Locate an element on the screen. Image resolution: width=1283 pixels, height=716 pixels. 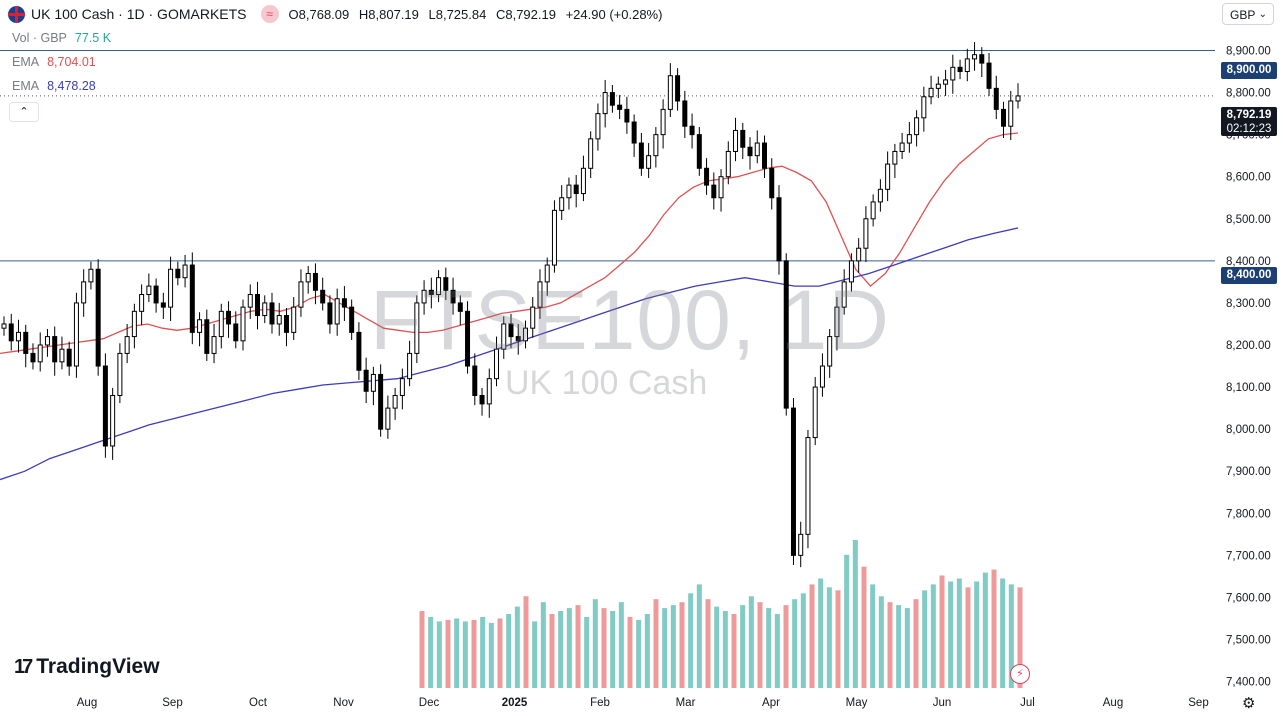
y-tick-label: 8,200.00 is located at coordinates (1248, 346).